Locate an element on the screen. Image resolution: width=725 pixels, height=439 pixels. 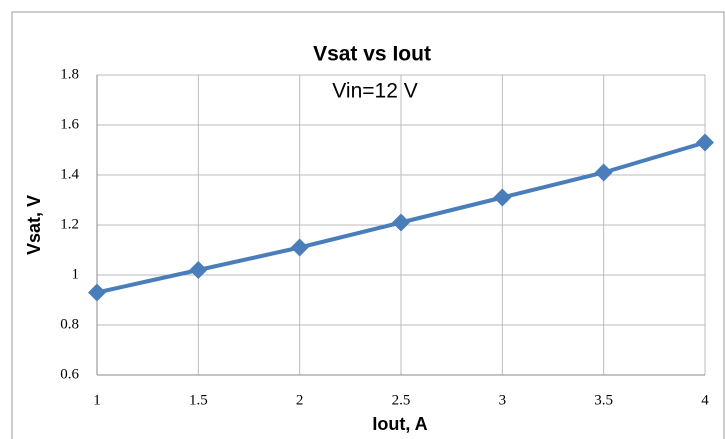
y-tick-label: 1 is located at coordinates (76, 274).